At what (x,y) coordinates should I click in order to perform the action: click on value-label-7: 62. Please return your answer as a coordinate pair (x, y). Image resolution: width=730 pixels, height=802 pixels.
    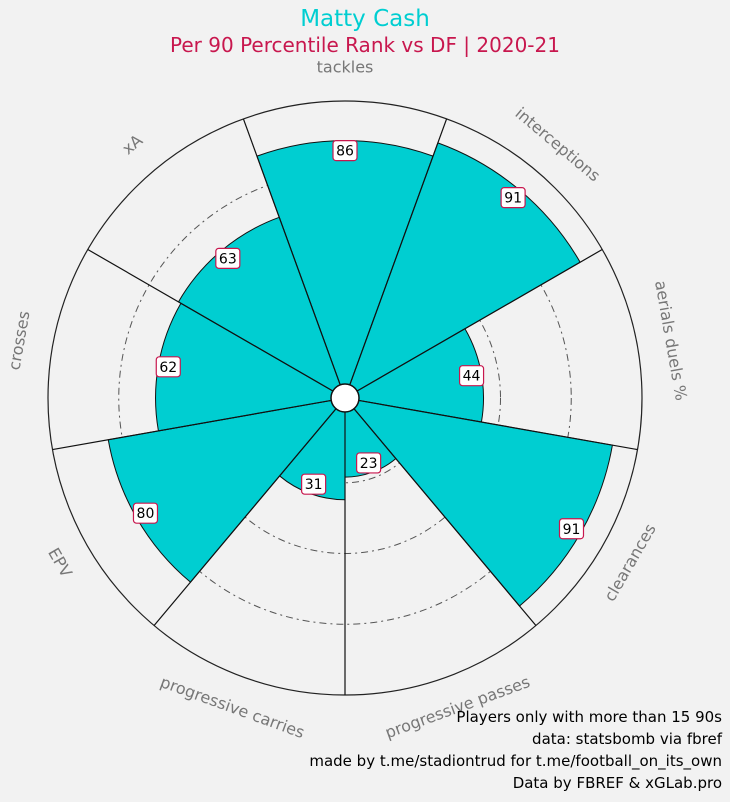
    Looking at the image, I should click on (168, 368).